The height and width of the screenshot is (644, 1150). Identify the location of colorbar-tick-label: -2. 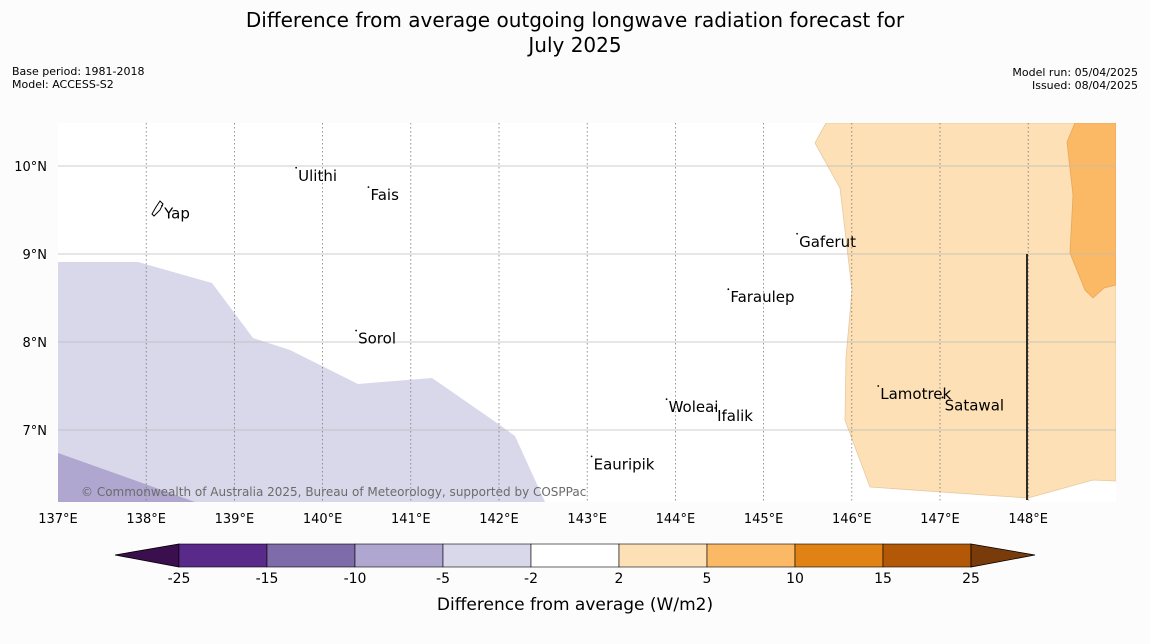
(531, 579).